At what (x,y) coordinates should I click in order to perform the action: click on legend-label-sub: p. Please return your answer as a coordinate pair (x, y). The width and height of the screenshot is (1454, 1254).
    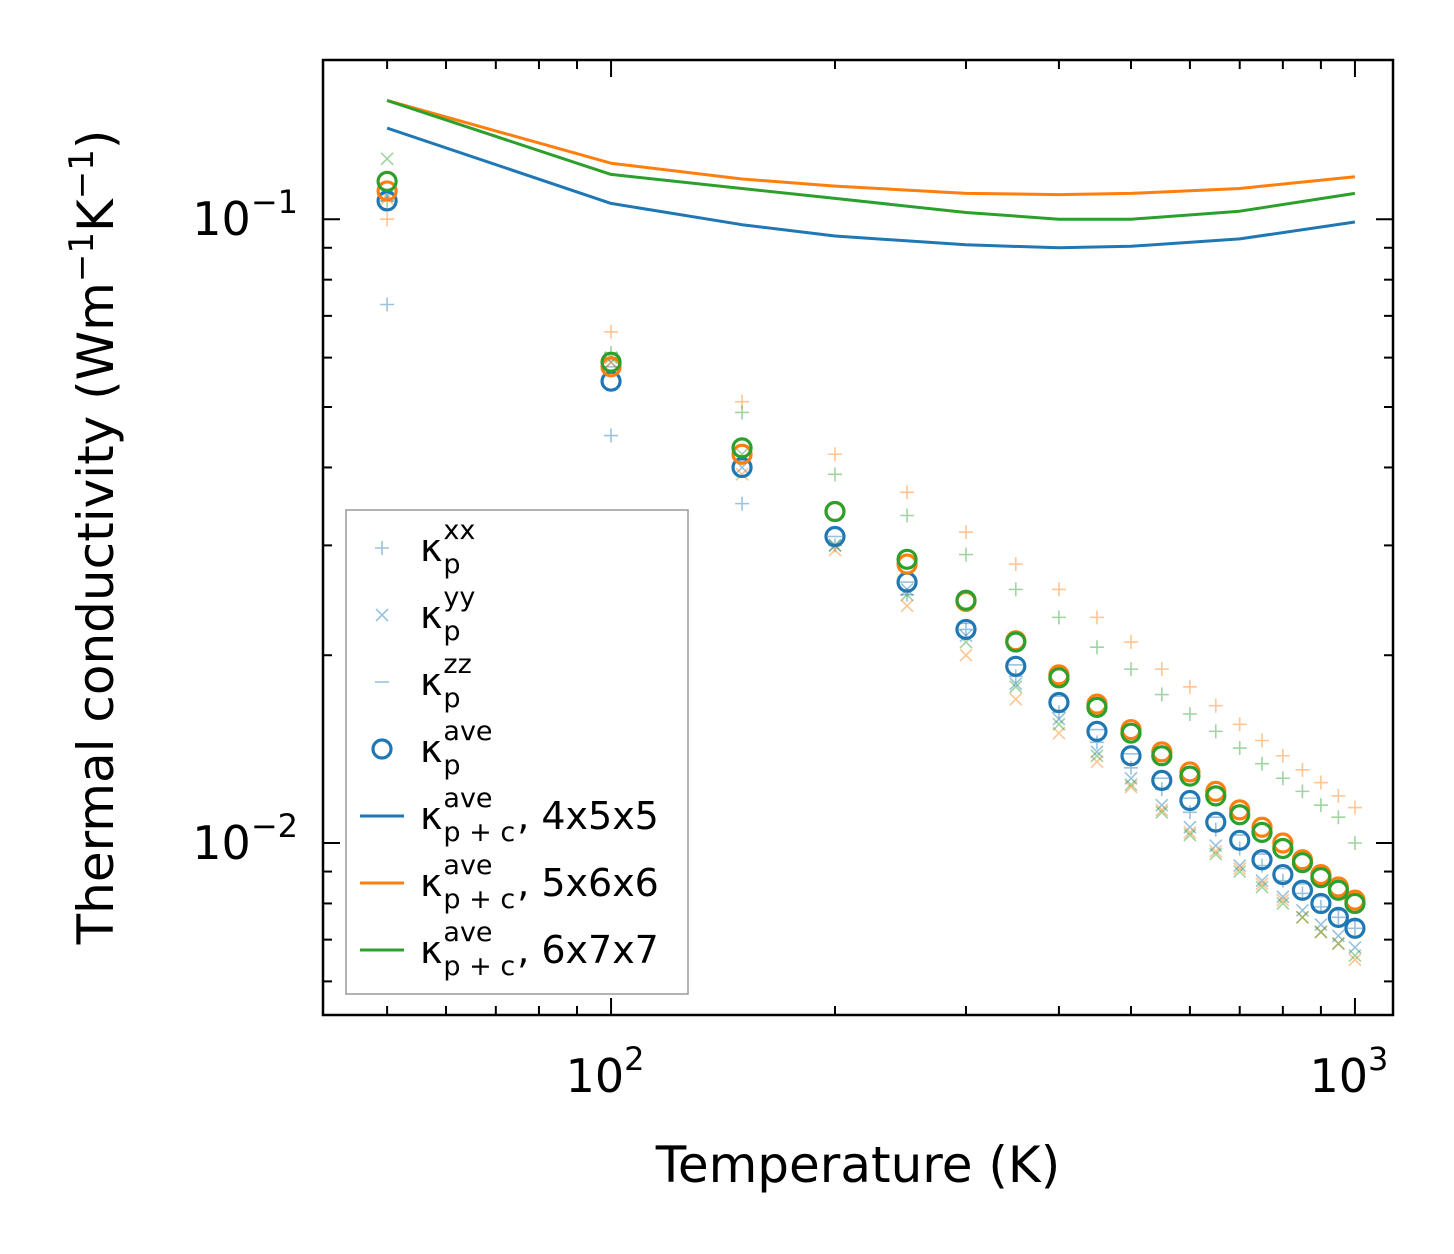
    Looking at the image, I should click on (451, 698).